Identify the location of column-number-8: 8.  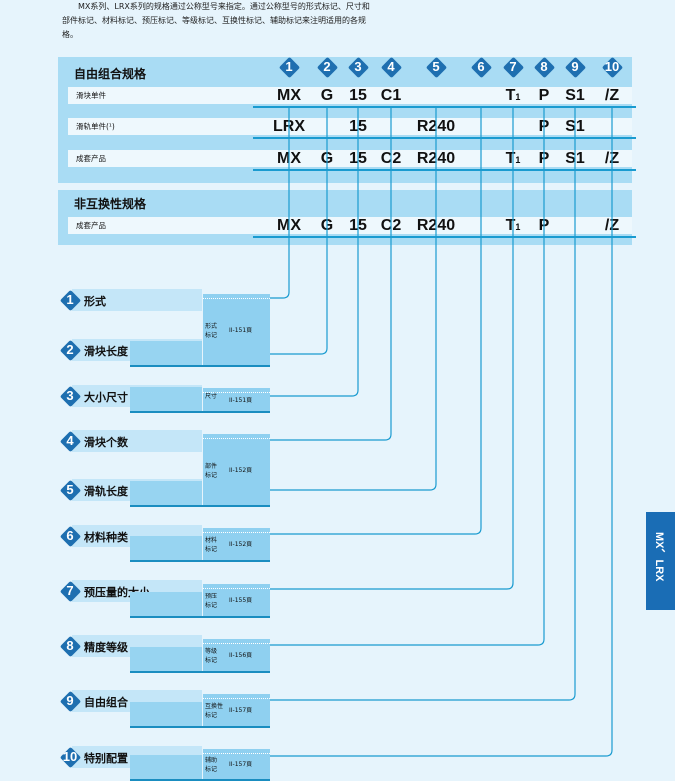
(544, 67).